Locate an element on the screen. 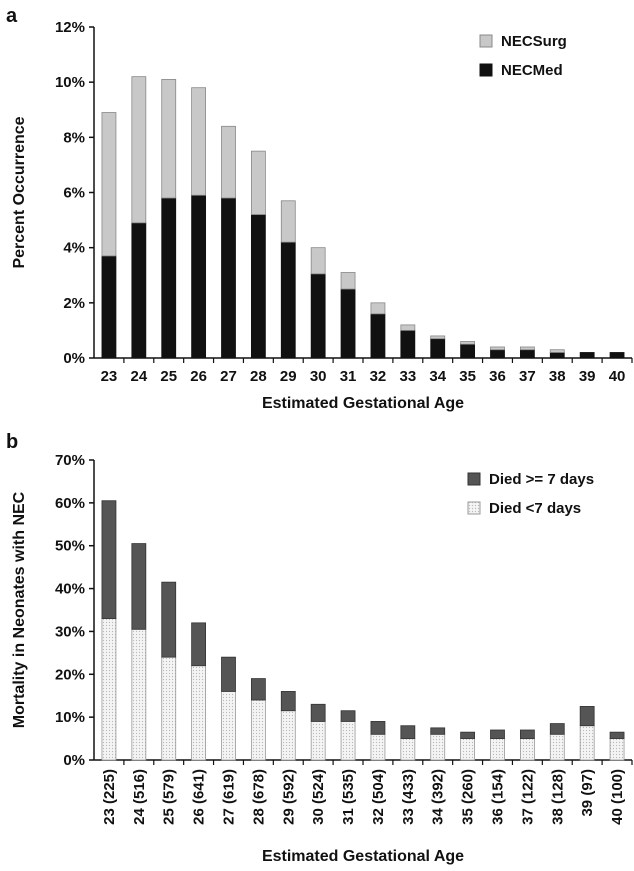 This screenshot has width=634, height=871. y-tick-label: 60% is located at coordinates (70, 503).